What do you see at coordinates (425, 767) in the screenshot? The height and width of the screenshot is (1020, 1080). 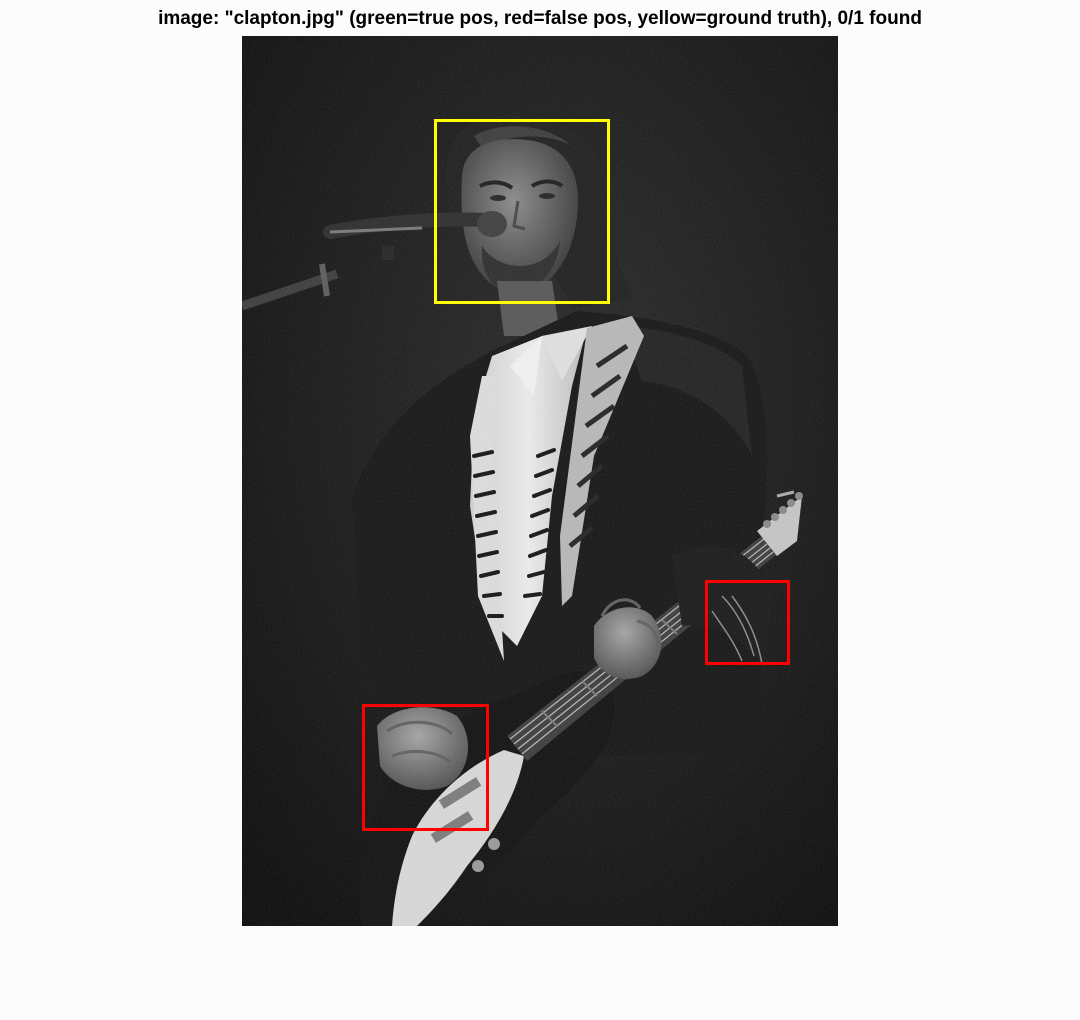 I see `false-positive-box-left` at bounding box center [425, 767].